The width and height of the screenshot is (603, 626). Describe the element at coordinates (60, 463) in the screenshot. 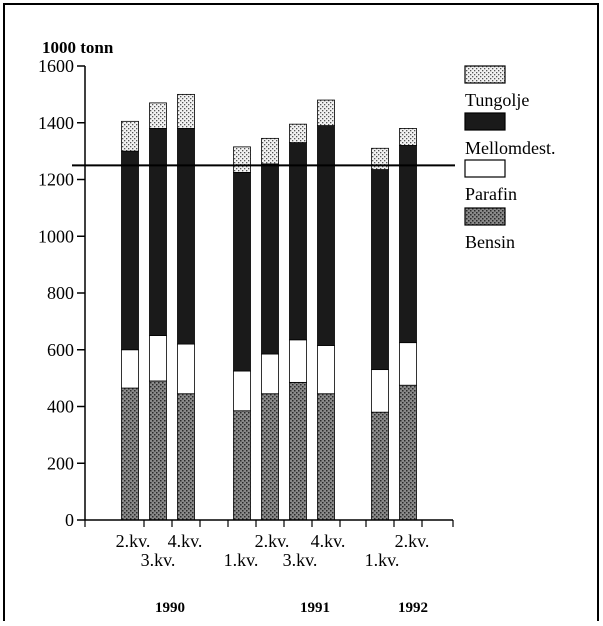

I see `y-tick-label: 200` at that location.